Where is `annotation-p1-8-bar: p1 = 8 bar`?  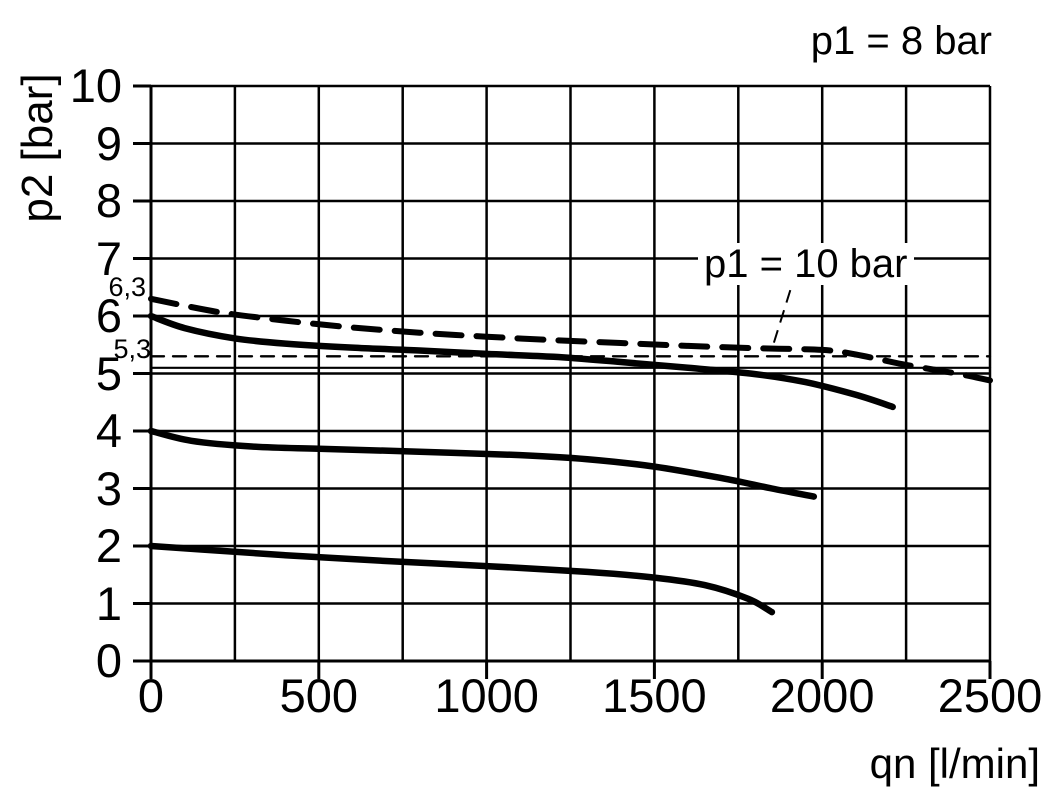
annotation-p1-8-bar: p1 = 8 bar is located at coordinates (901, 41).